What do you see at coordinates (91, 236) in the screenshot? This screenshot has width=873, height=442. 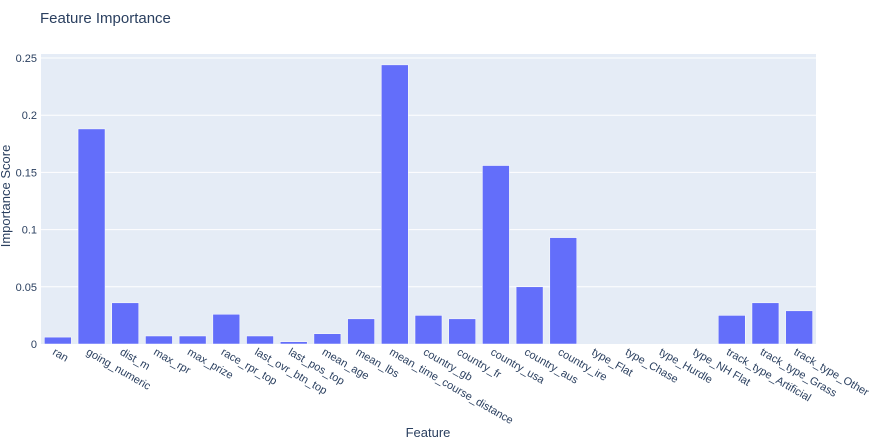 I see `bar-going_numeric` at bounding box center [91, 236].